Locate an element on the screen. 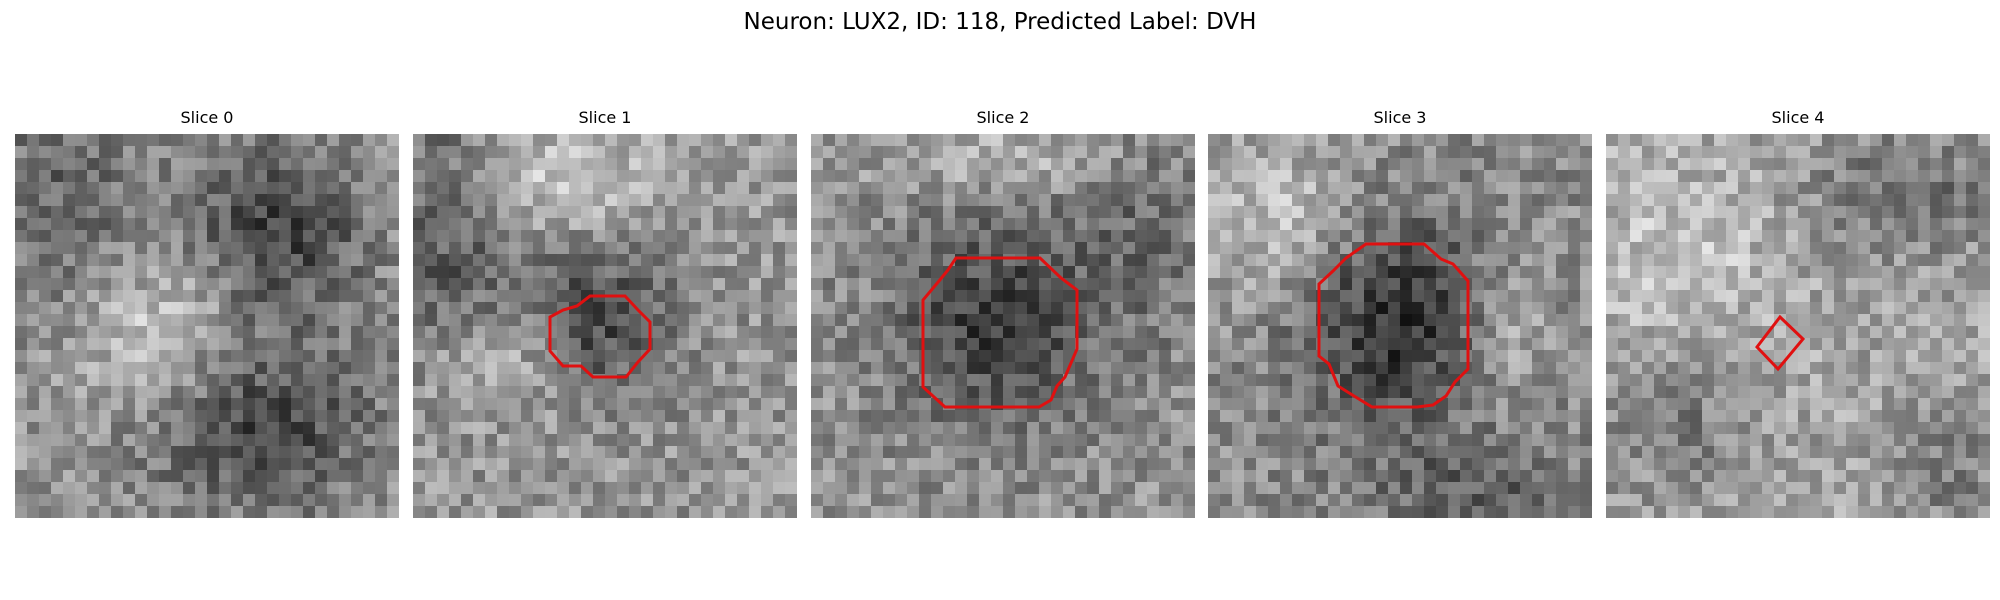 The height and width of the screenshot is (600, 2000). slice-panel-0: Slice 0 is located at coordinates (207, 313).